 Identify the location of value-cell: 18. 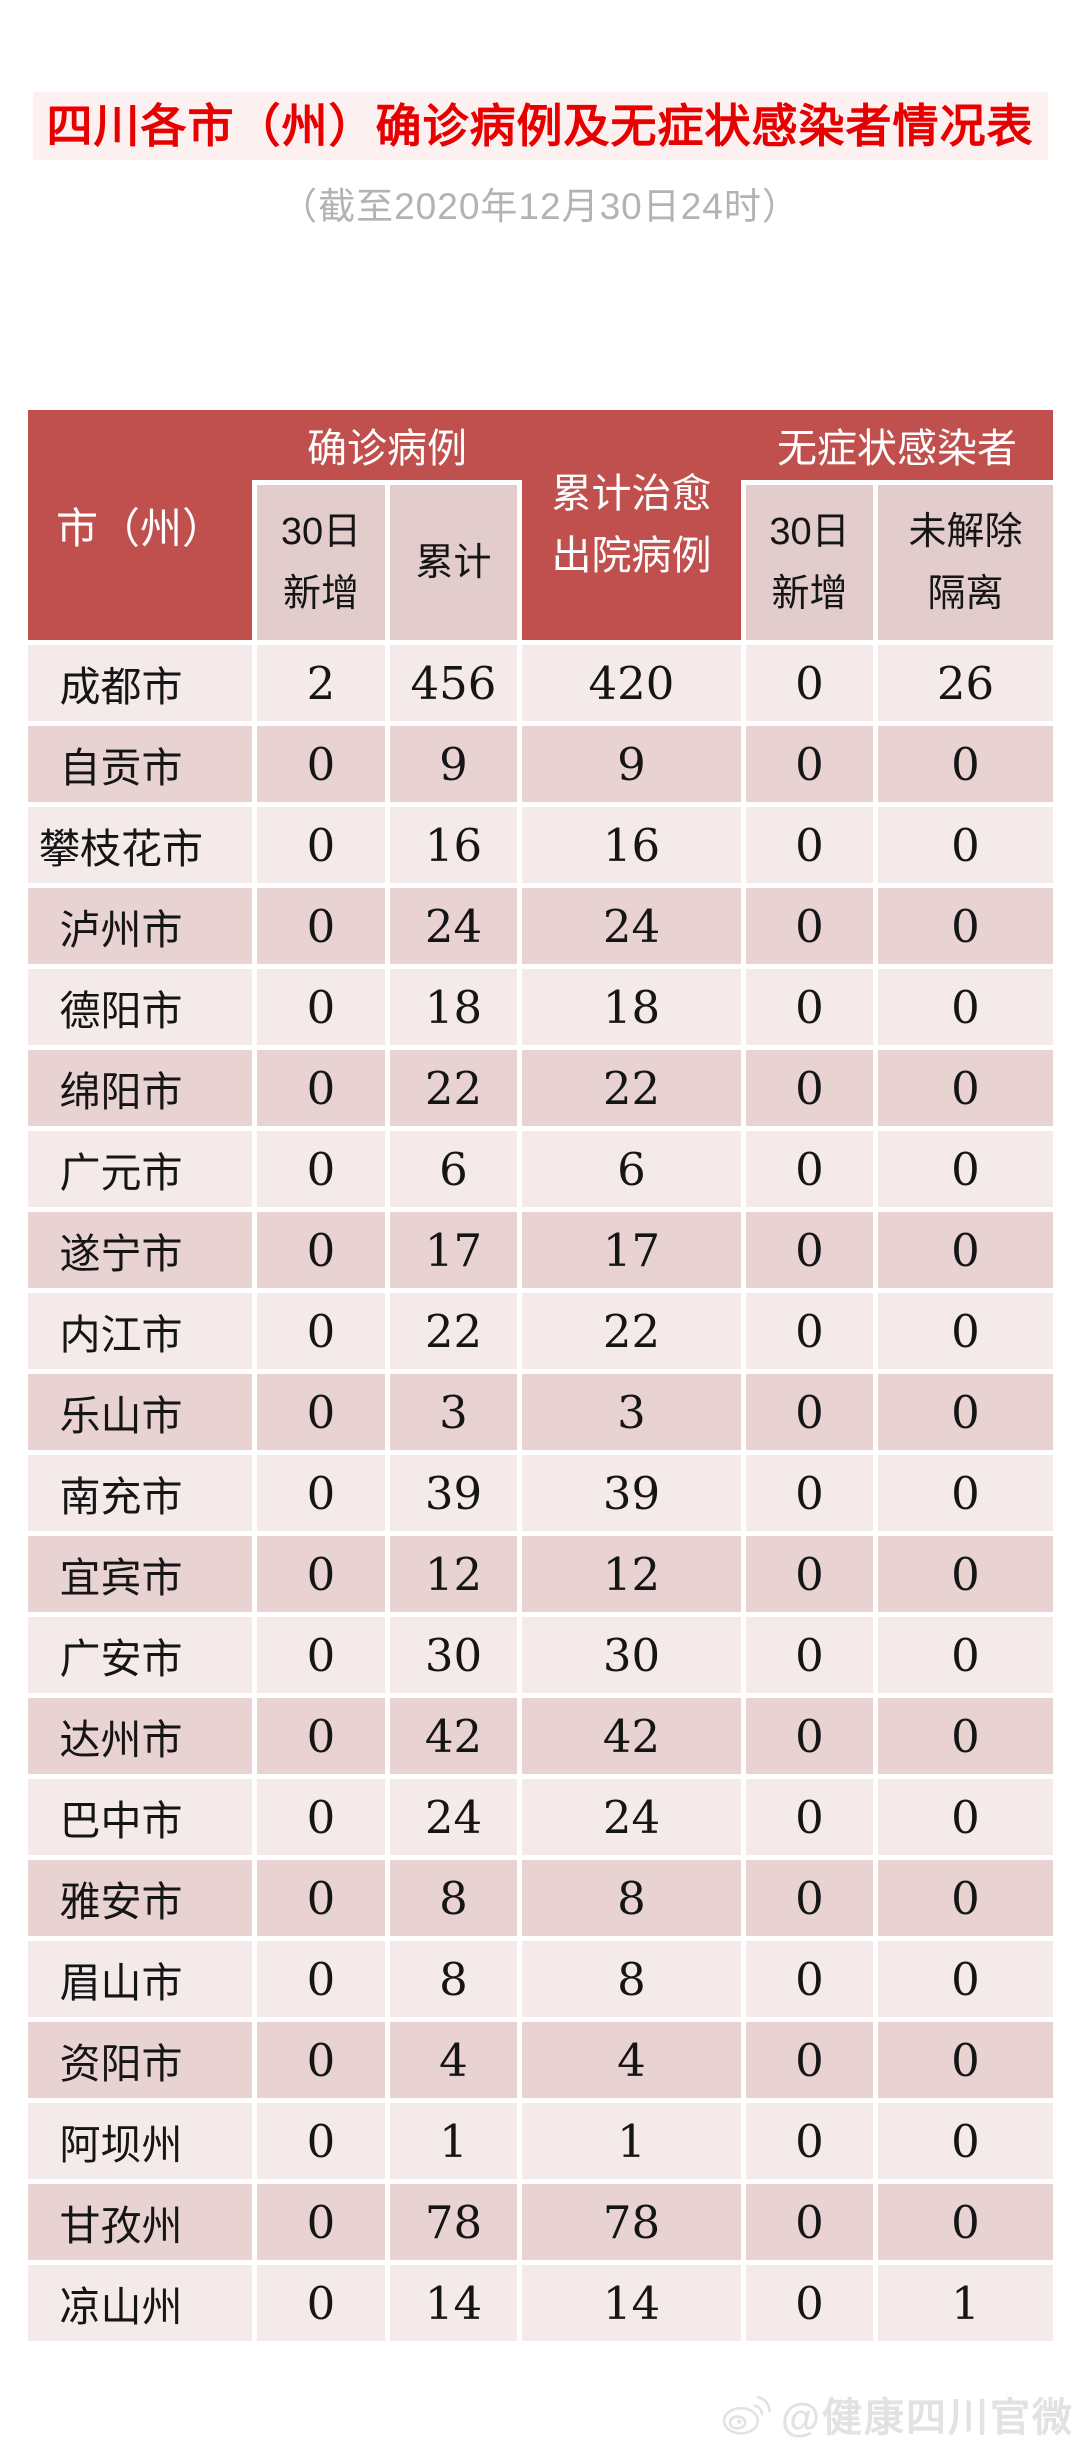
(631, 1007).